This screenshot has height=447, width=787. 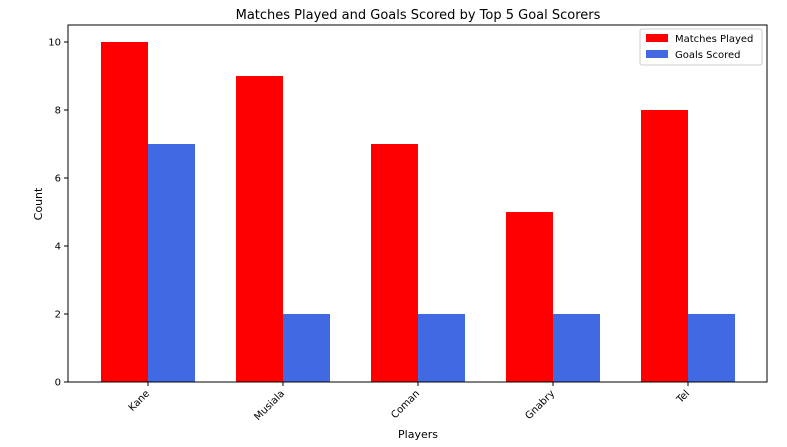 What do you see at coordinates (529, 297) in the screenshot?
I see `bar-matches-gnabry` at bounding box center [529, 297].